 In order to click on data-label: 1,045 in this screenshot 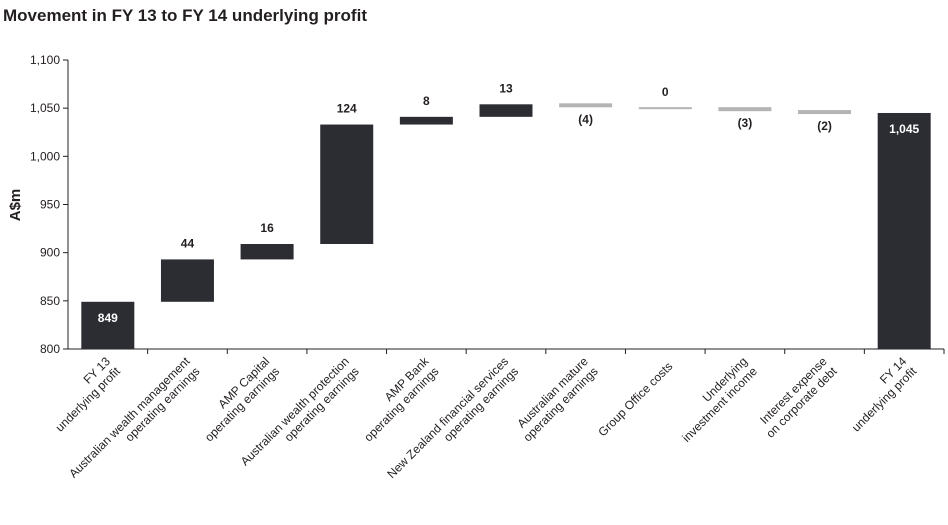, I will do `click(904, 129)`.